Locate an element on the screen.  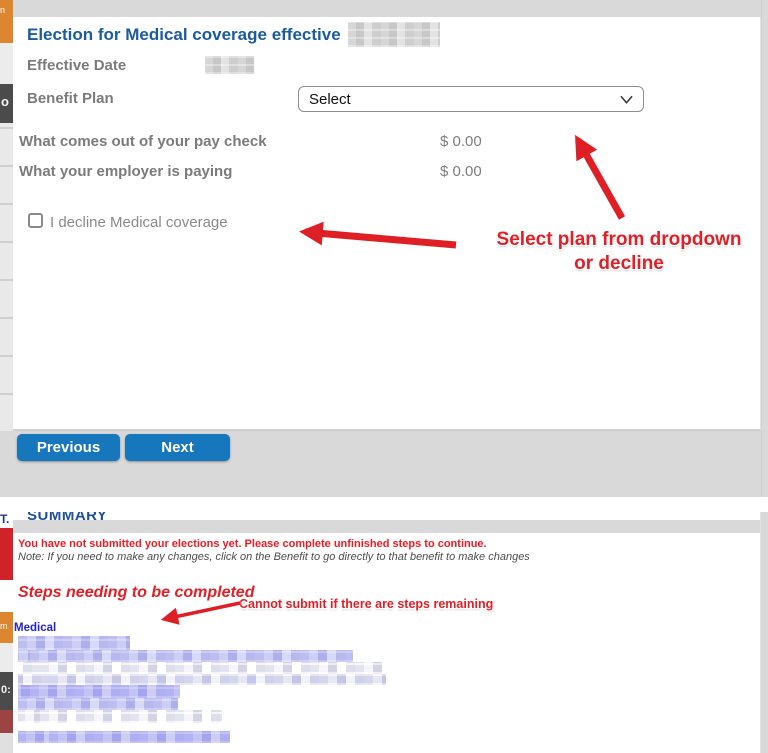
decline-medical-label: I decline Medical coverage is located at coordinates (139, 222).